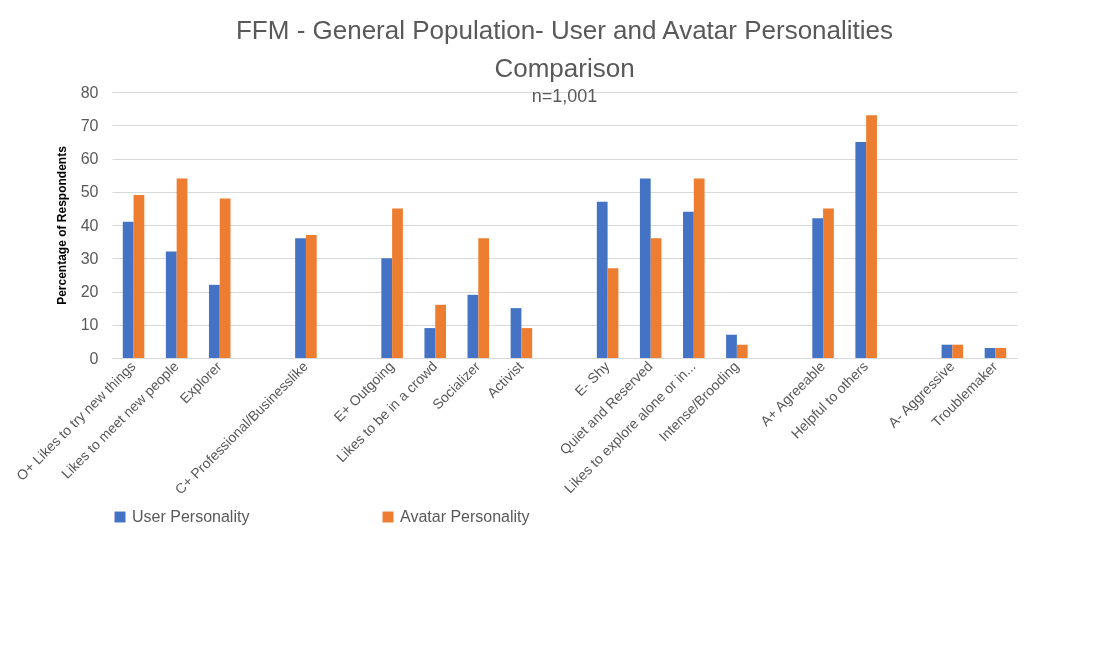 The image size is (1120, 668). Describe the element at coordinates (89, 125) in the screenshot. I see `y-tick-label: 70` at that location.